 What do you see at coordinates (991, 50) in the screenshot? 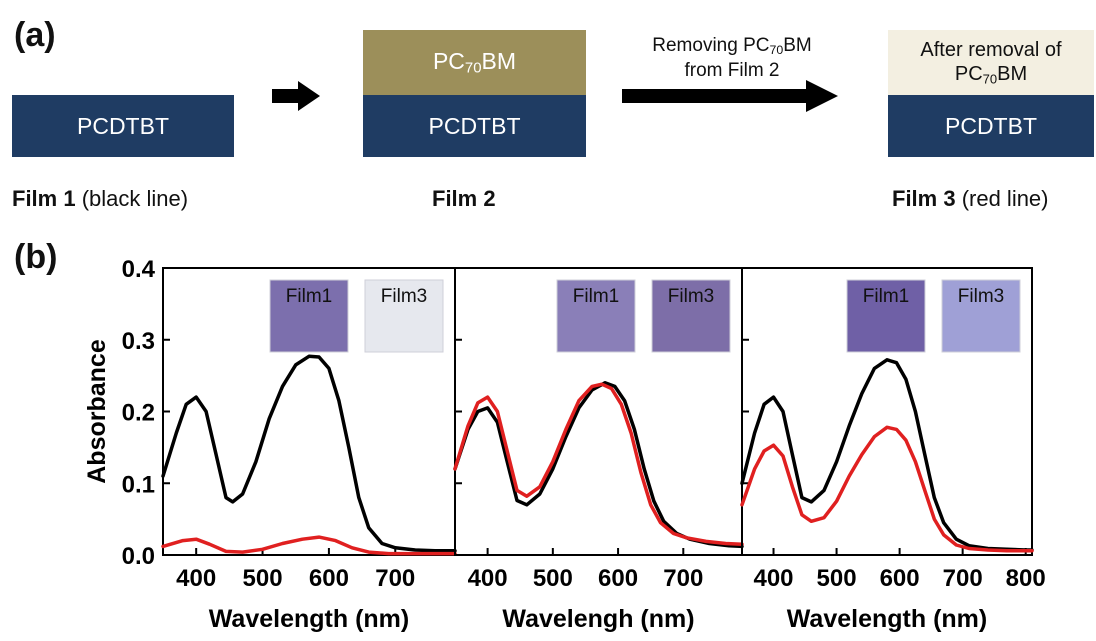
I see `film3-top-line1: After removal of` at bounding box center [991, 50].